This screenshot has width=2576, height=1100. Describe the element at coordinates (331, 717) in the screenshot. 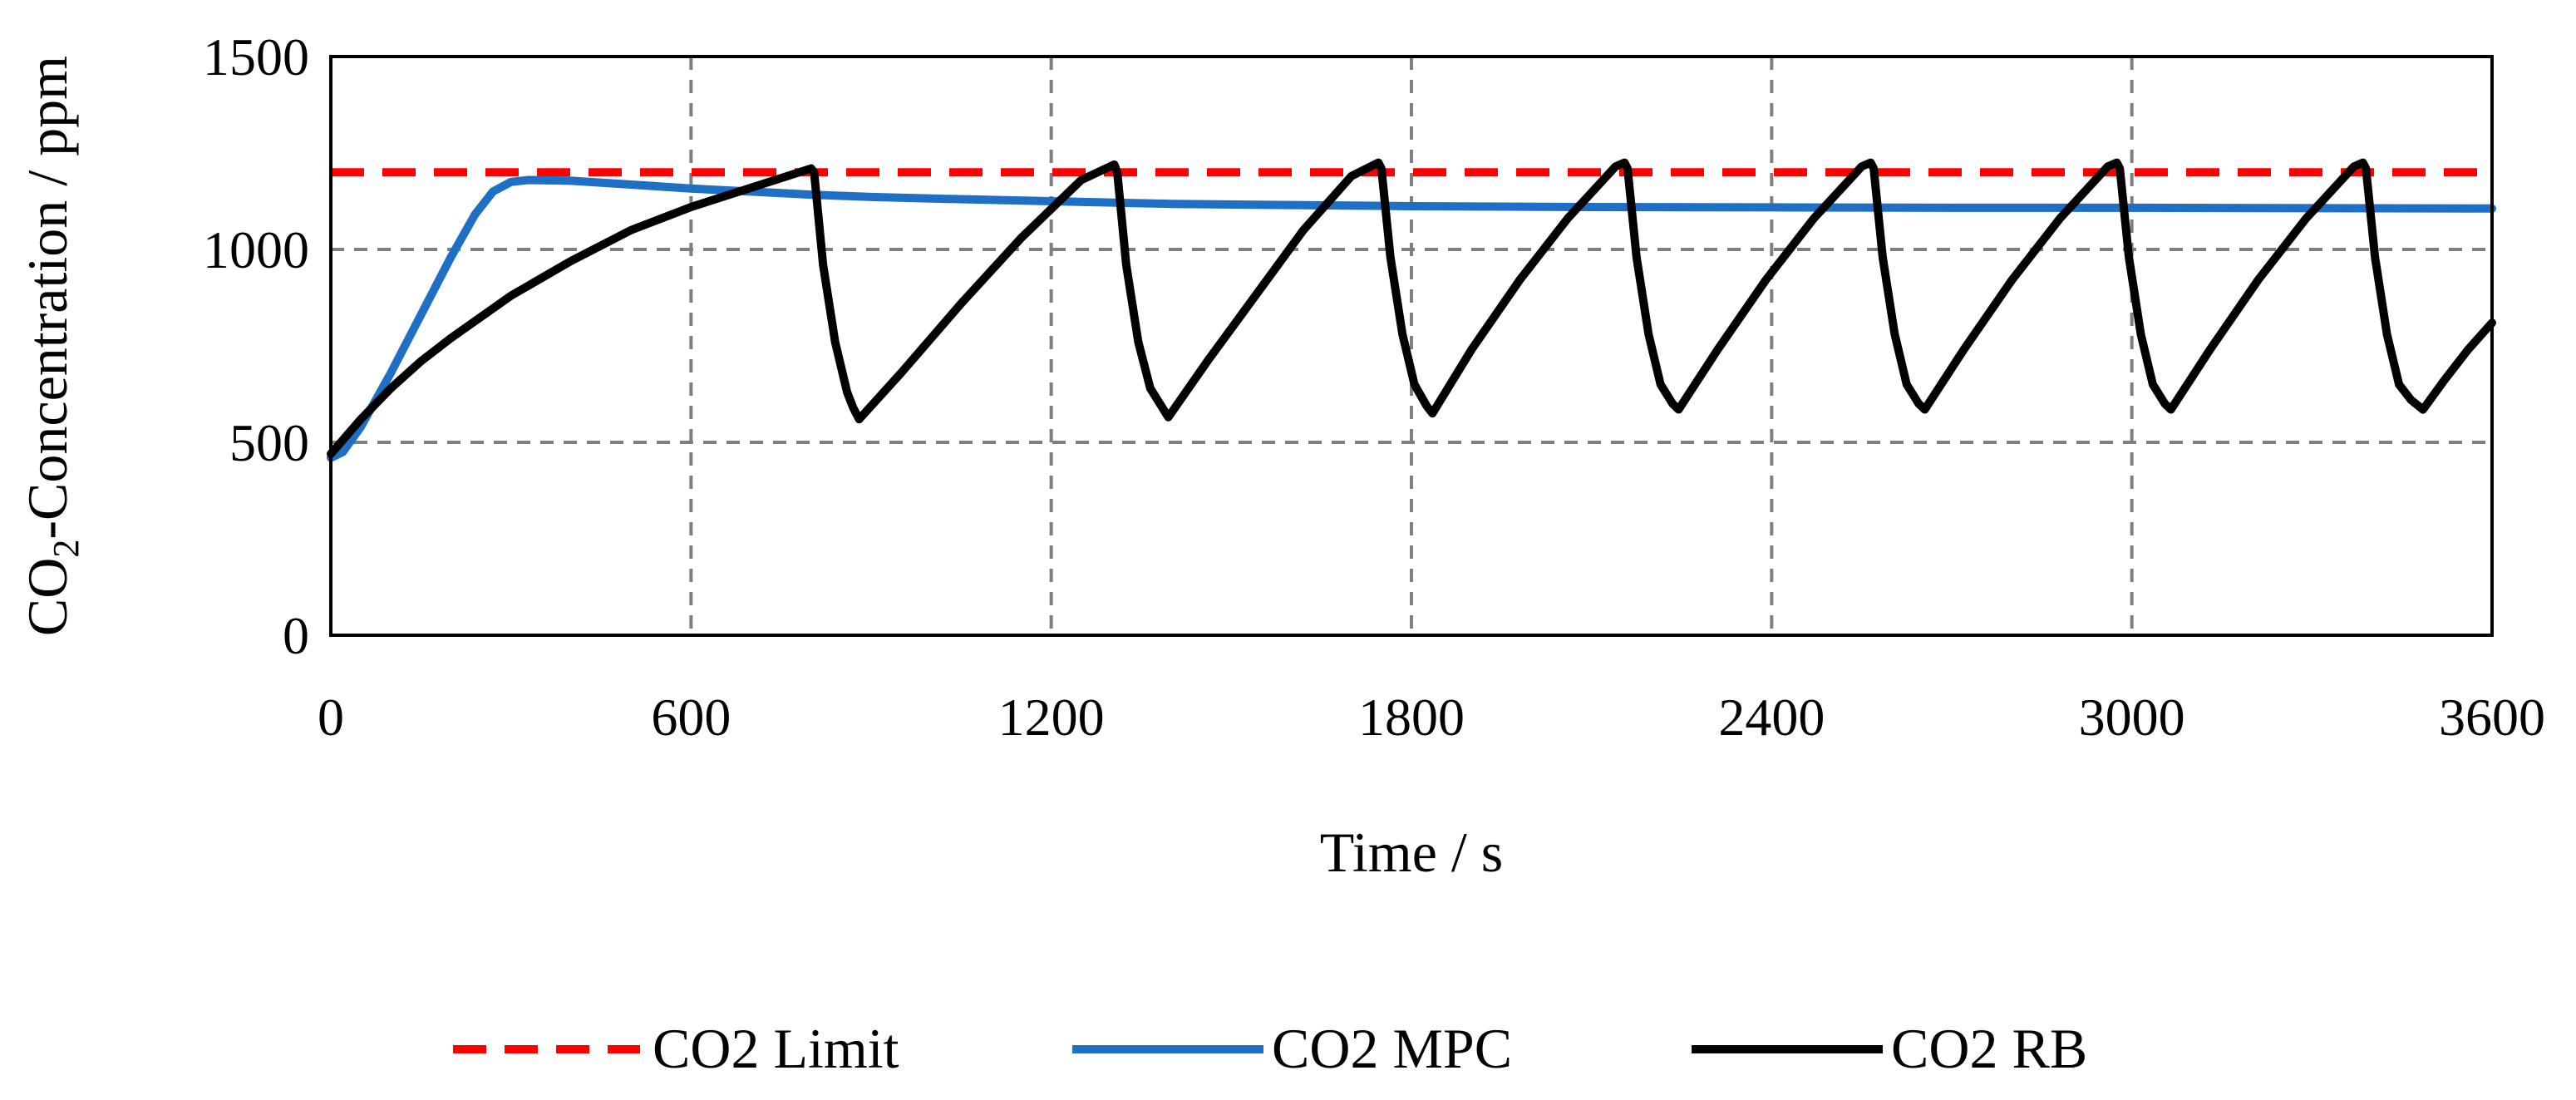

I see `x-tick-label: 0` at that location.